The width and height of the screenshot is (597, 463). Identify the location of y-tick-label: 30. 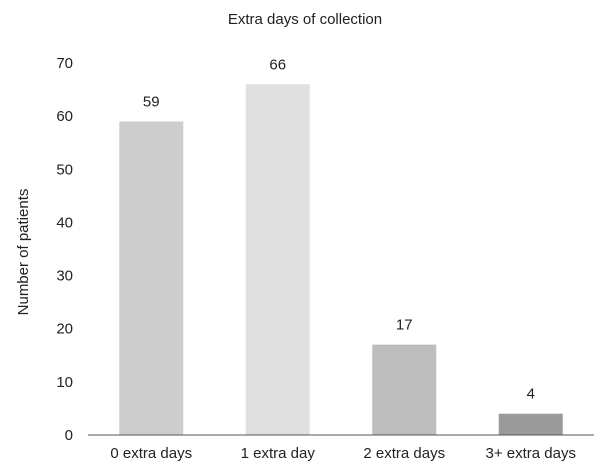
(64, 276).